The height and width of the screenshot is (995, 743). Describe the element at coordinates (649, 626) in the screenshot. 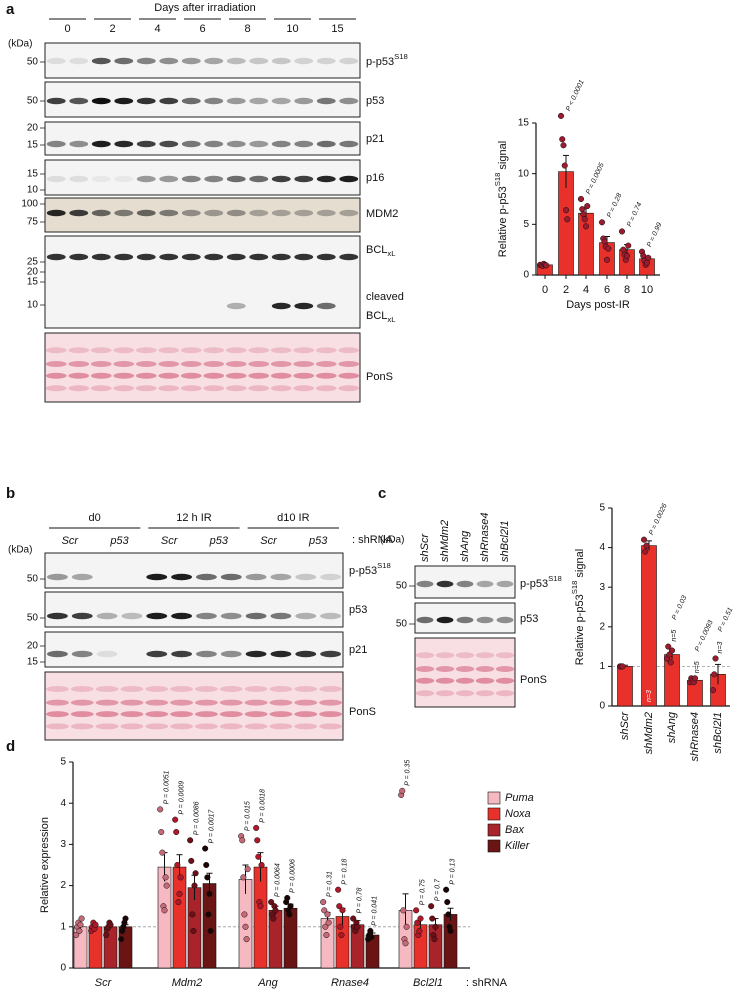

I see `bar` at that location.